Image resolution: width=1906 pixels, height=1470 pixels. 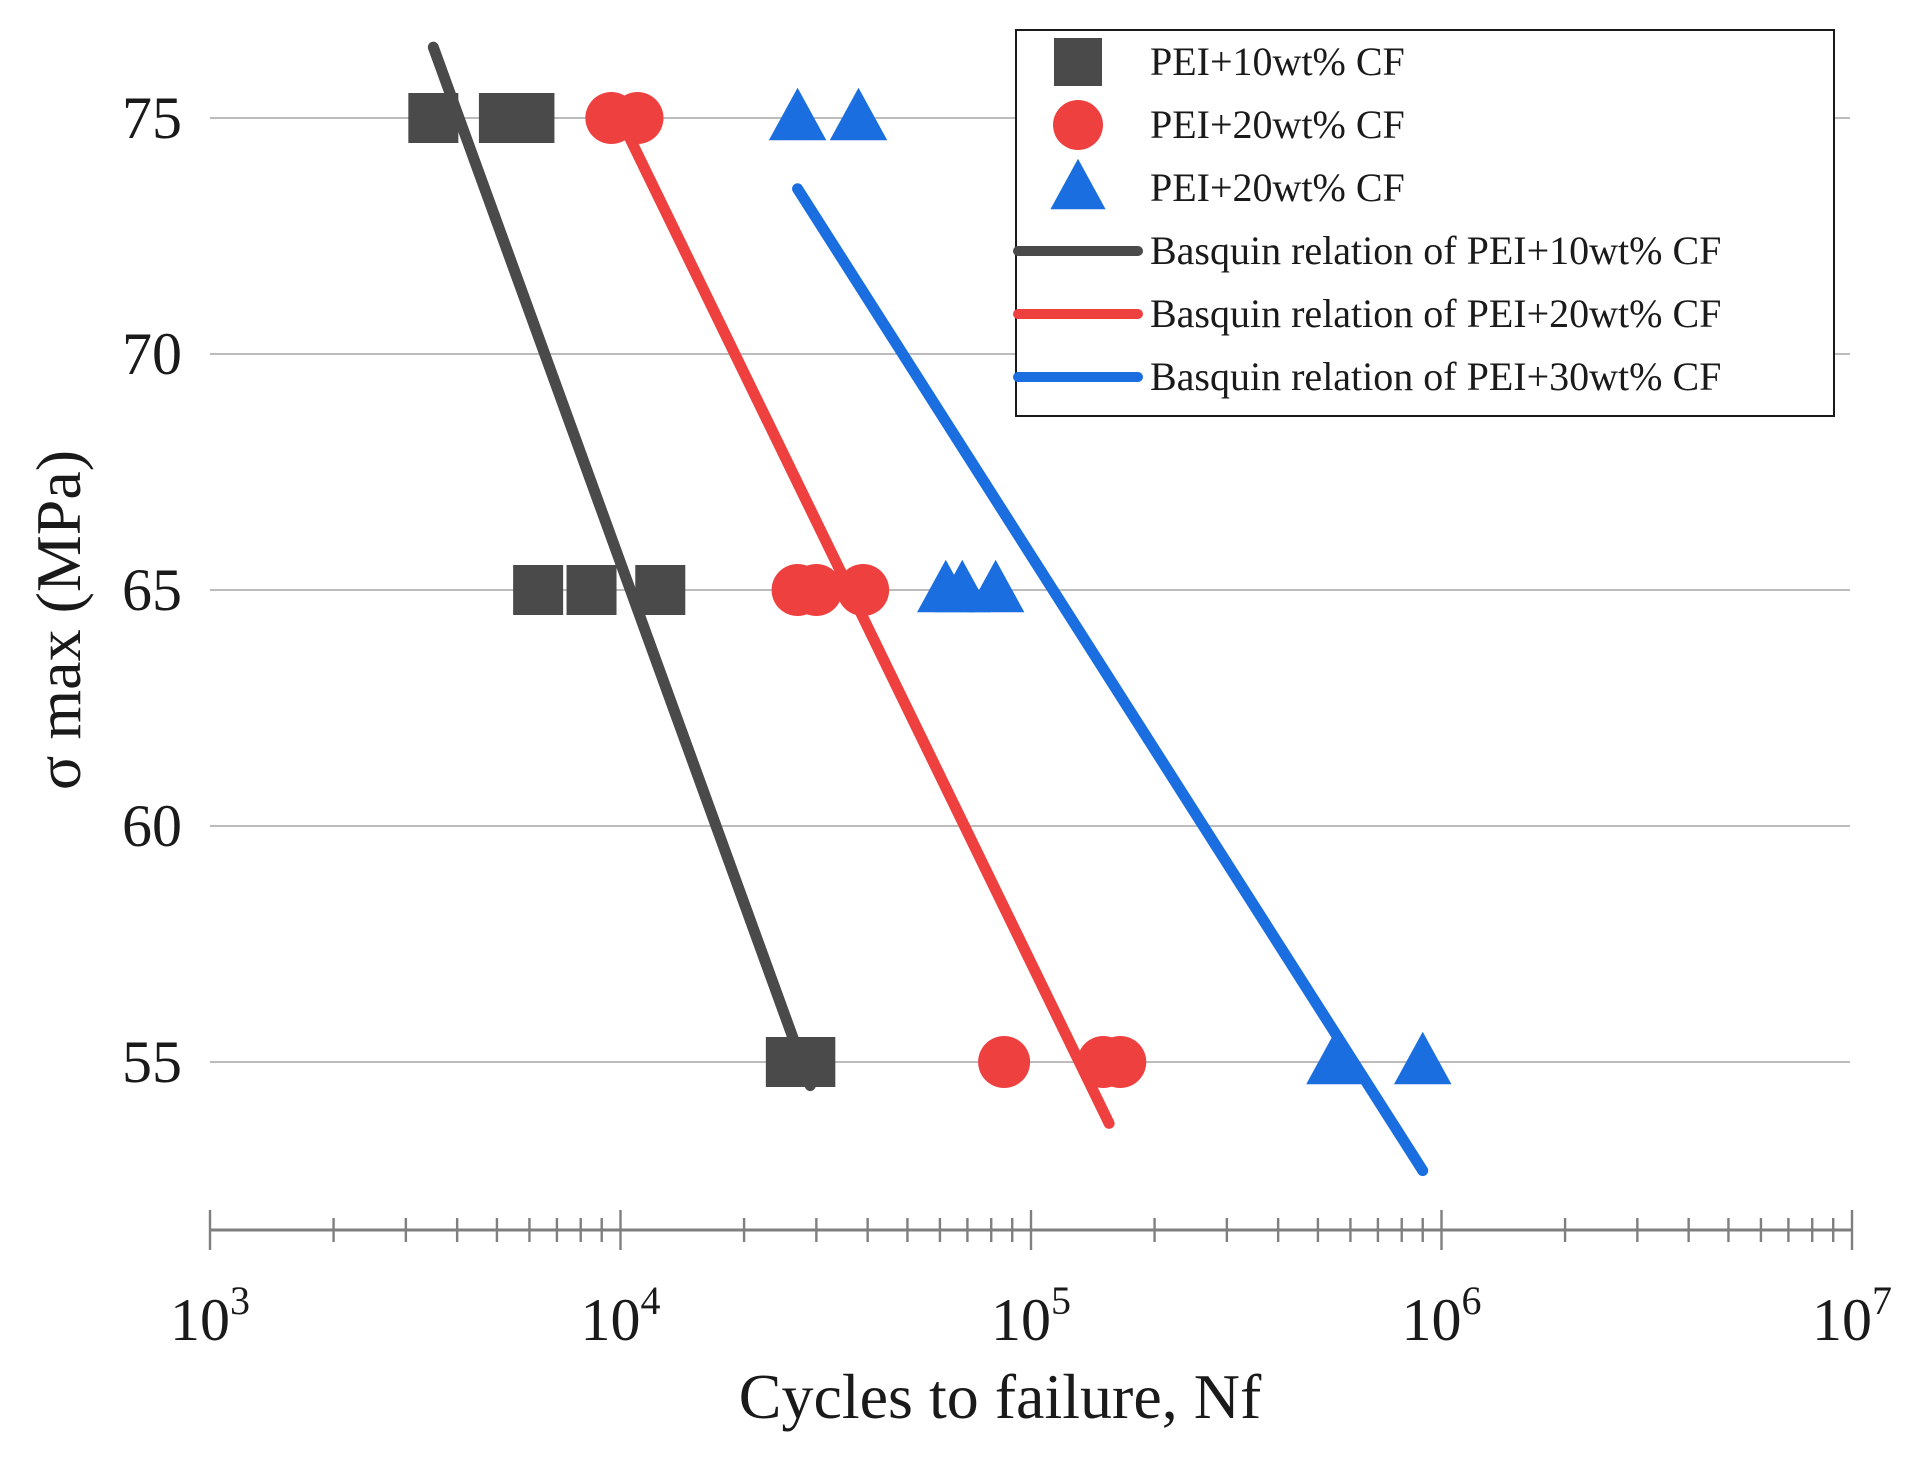 What do you see at coordinates (1435, 376) in the screenshot?
I see `legend-label: Basquin relation of PEI+30wt% CF` at bounding box center [1435, 376].